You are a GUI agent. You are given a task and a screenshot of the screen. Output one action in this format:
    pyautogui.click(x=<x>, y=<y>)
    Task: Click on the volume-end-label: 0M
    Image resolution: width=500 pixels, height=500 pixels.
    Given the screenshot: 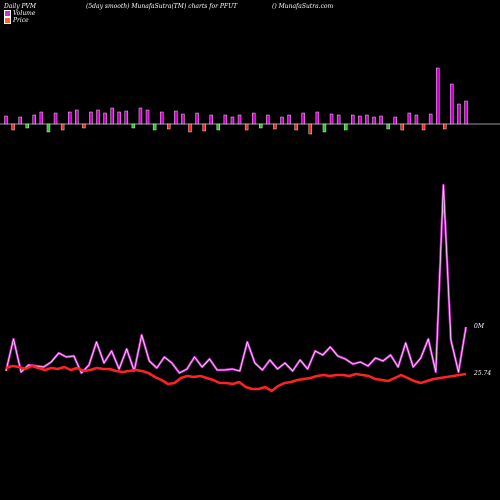 What is the action you would take?
    pyautogui.click(x=479, y=326)
    